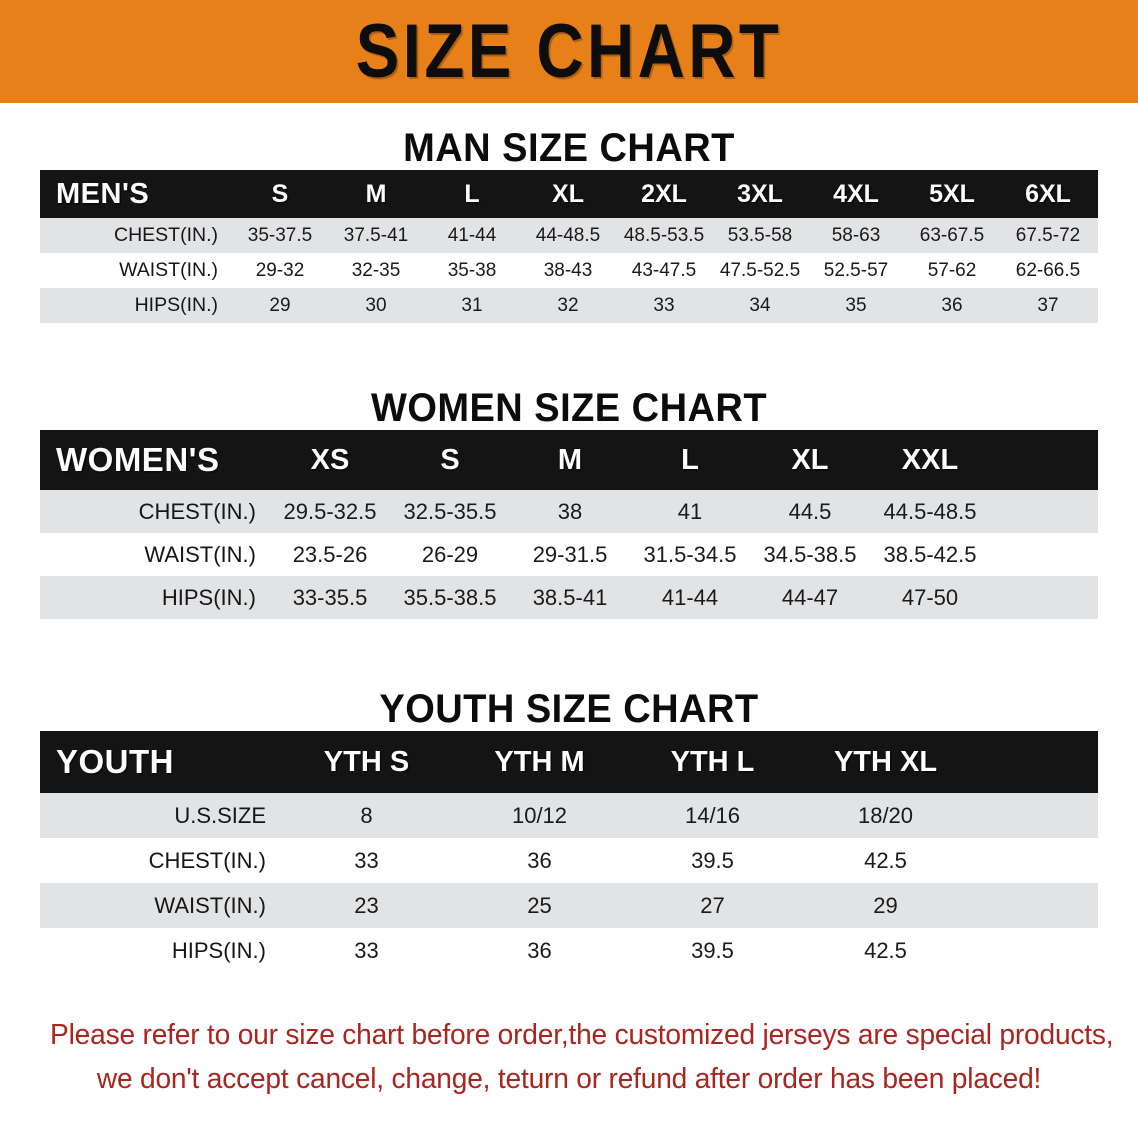 The height and width of the screenshot is (1132, 1138). Describe the element at coordinates (569, 709) in the screenshot. I see `youth-section-title: YOUTH SIZE CHART` at that location.